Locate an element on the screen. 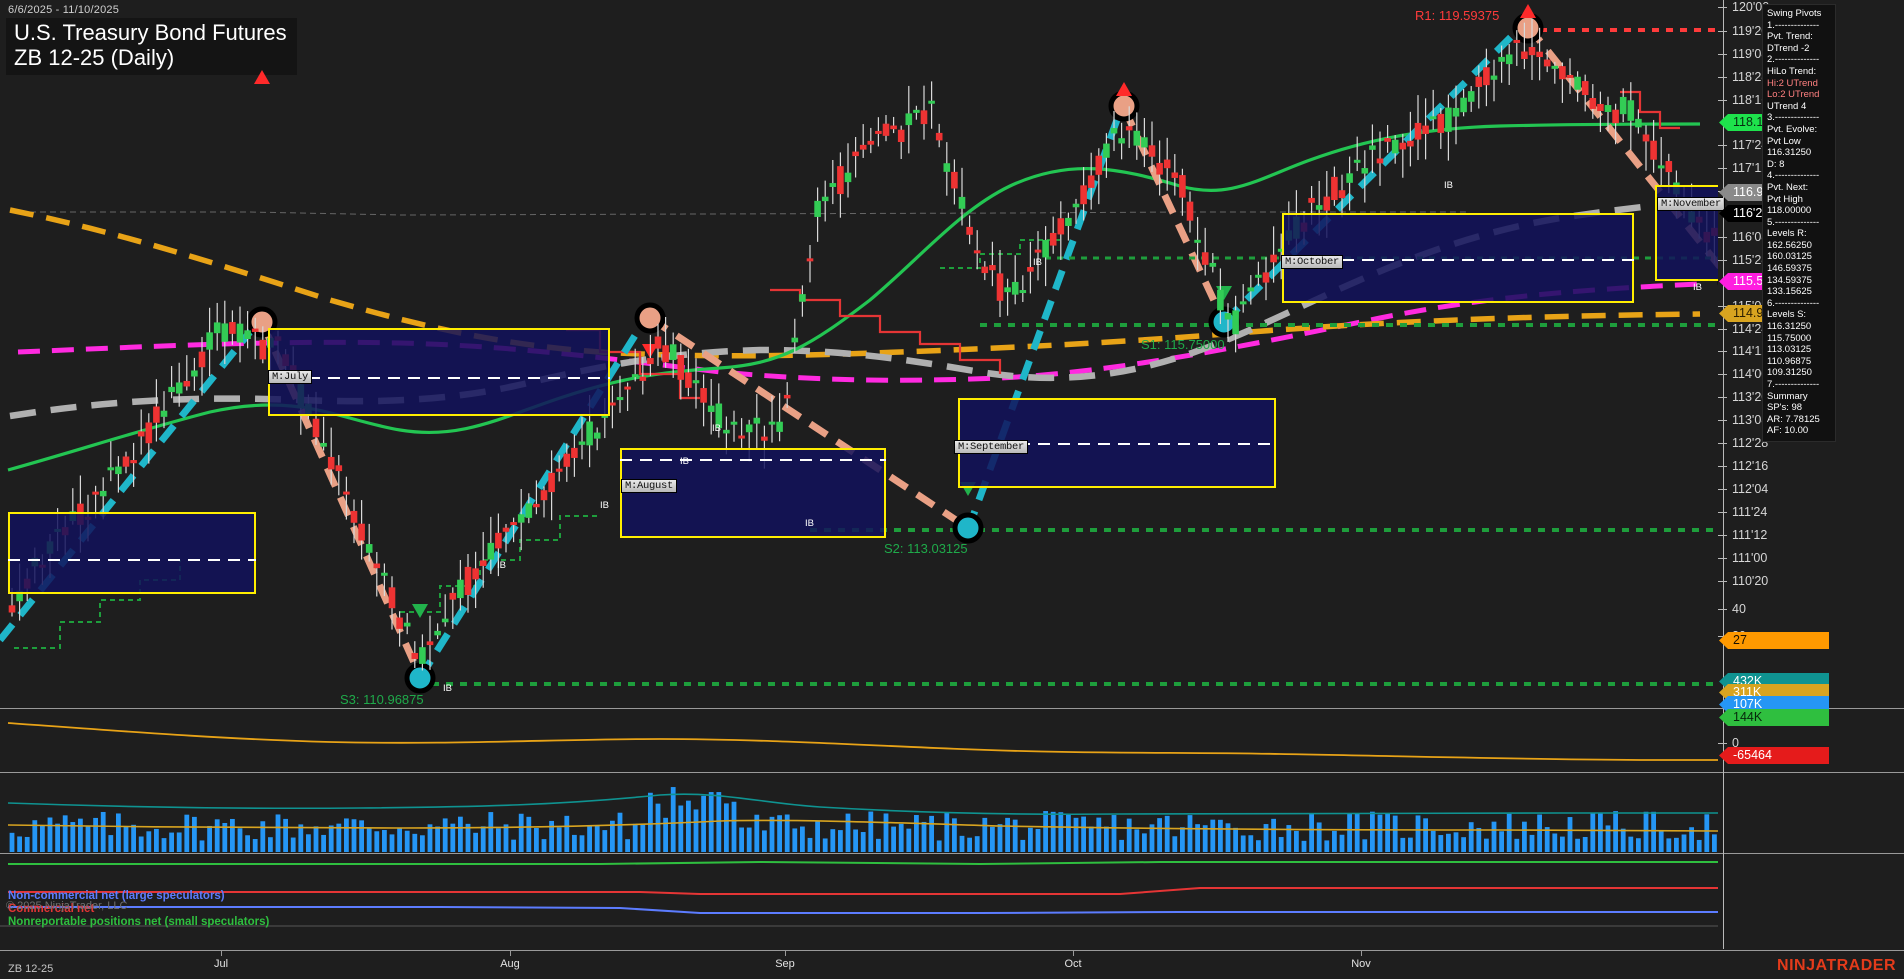 The image size is (1904, 979). cot-plot-area is located at coordinates (859, 901).